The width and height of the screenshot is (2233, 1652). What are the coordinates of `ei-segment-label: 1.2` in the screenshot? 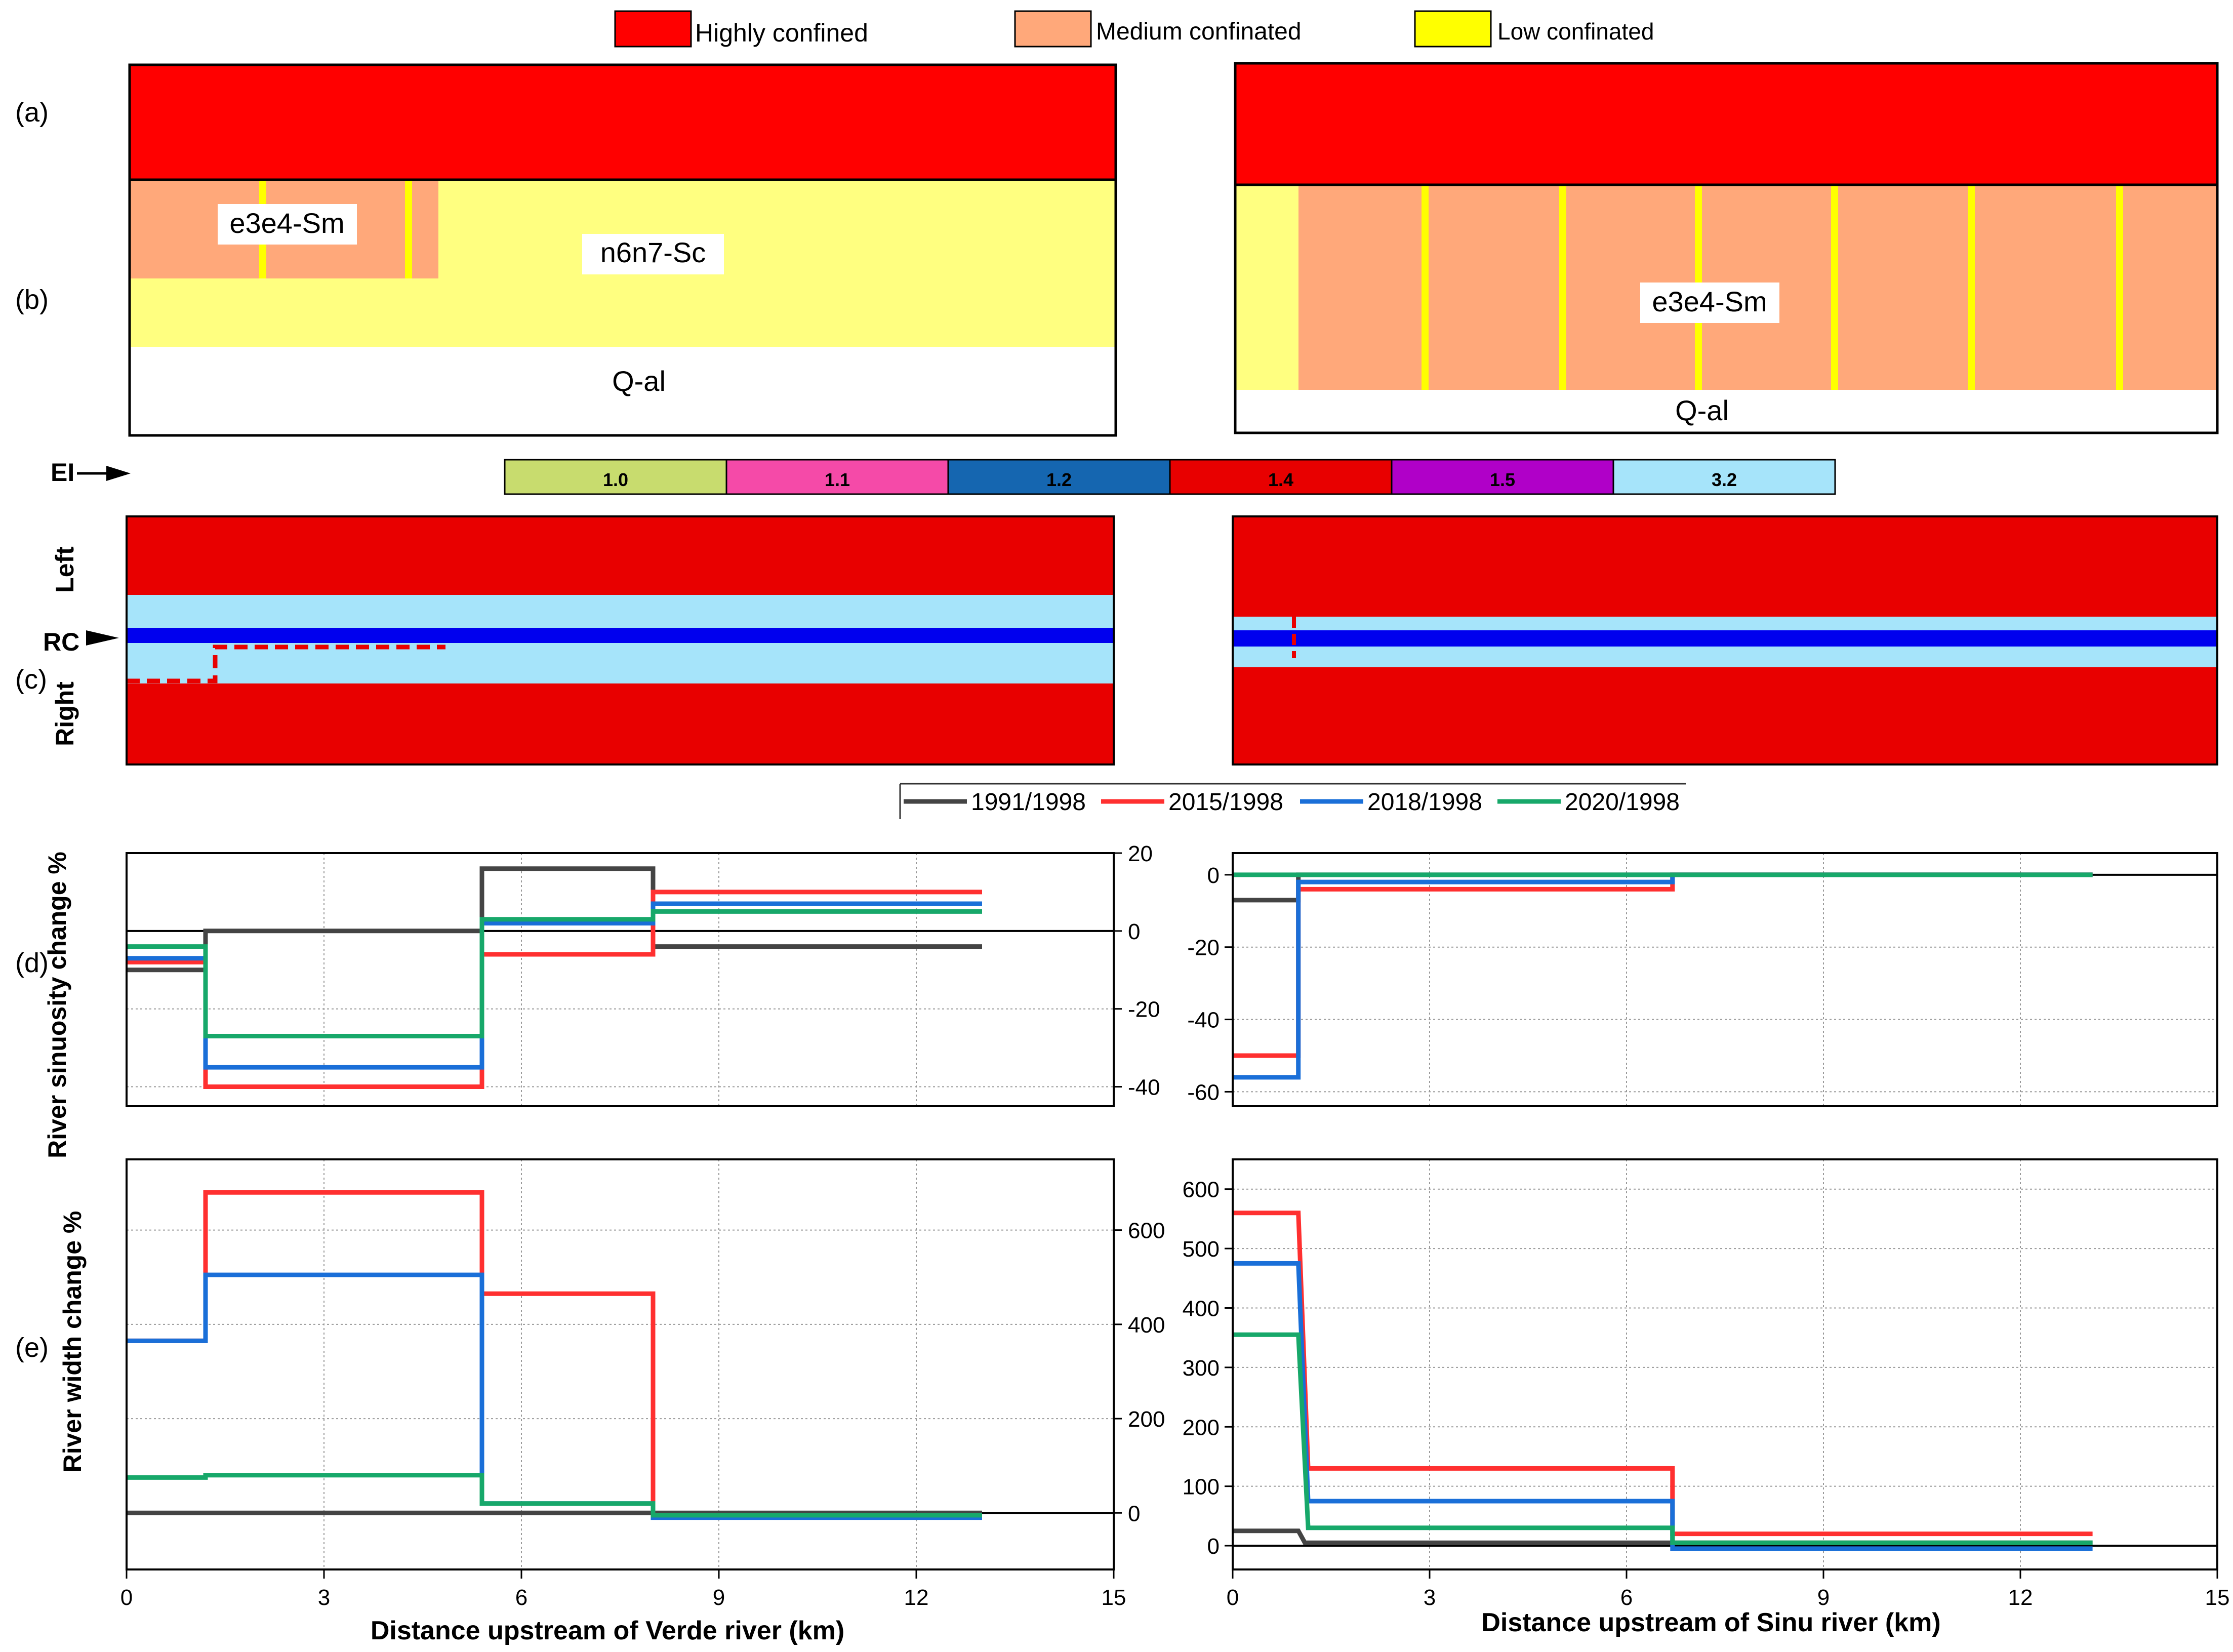 It's located at (1059, 479).